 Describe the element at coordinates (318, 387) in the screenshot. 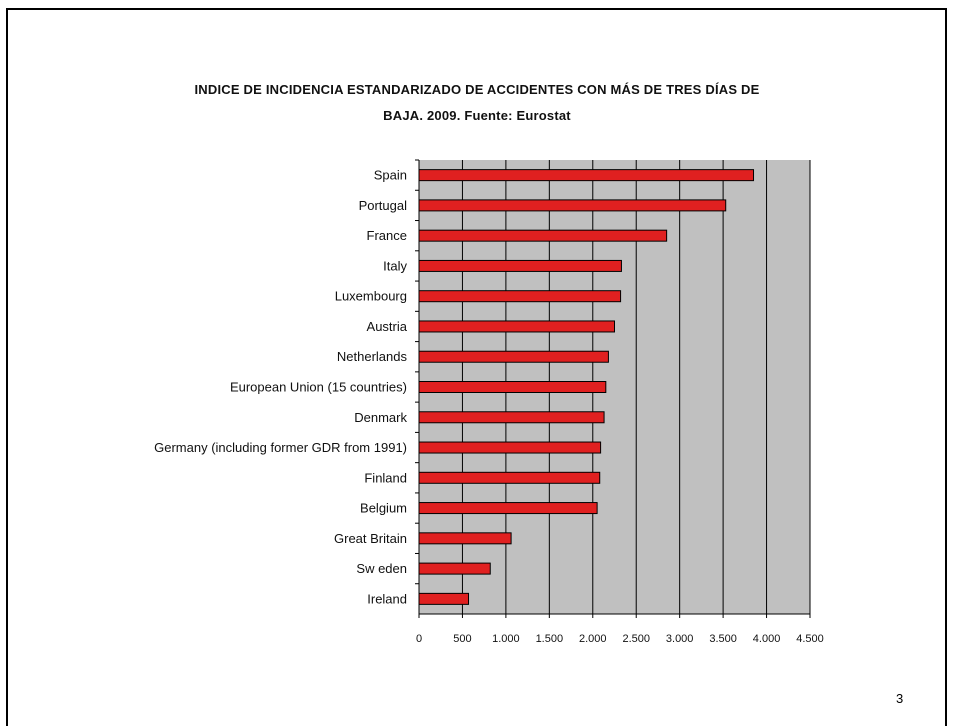

I see `category-label: European Union (15 countries)` at that location.